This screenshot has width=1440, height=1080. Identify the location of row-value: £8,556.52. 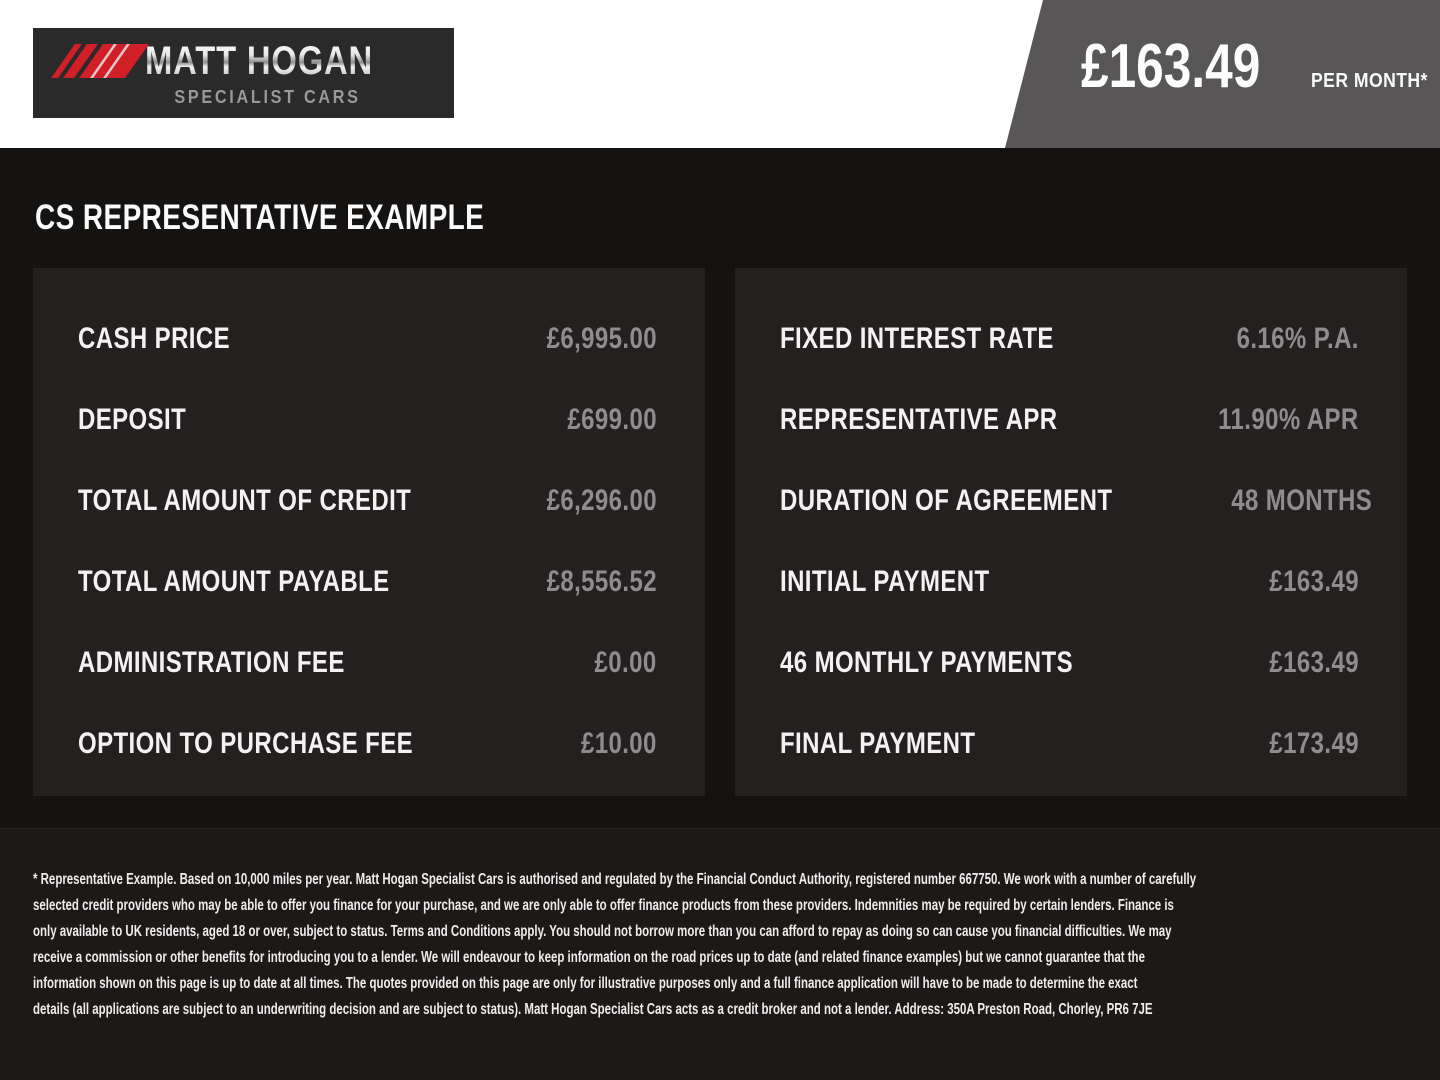
(601, 581).